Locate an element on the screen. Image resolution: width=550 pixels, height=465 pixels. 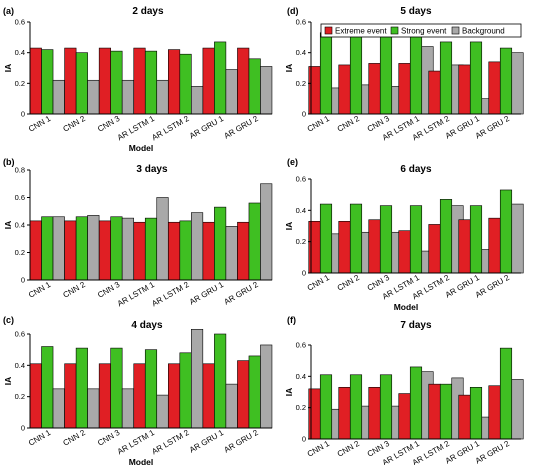
legend-label-background: Background is located at coordinates (483, 31).